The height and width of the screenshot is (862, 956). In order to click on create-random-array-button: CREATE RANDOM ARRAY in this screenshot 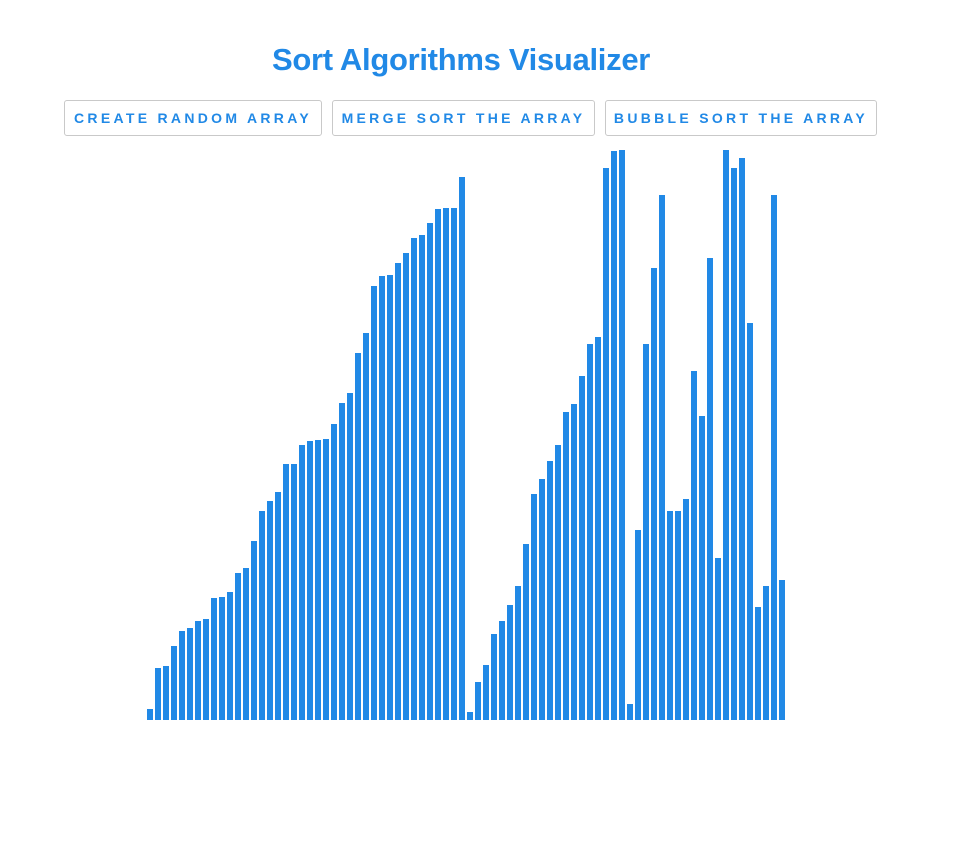, I will do `click(193, 118)`.